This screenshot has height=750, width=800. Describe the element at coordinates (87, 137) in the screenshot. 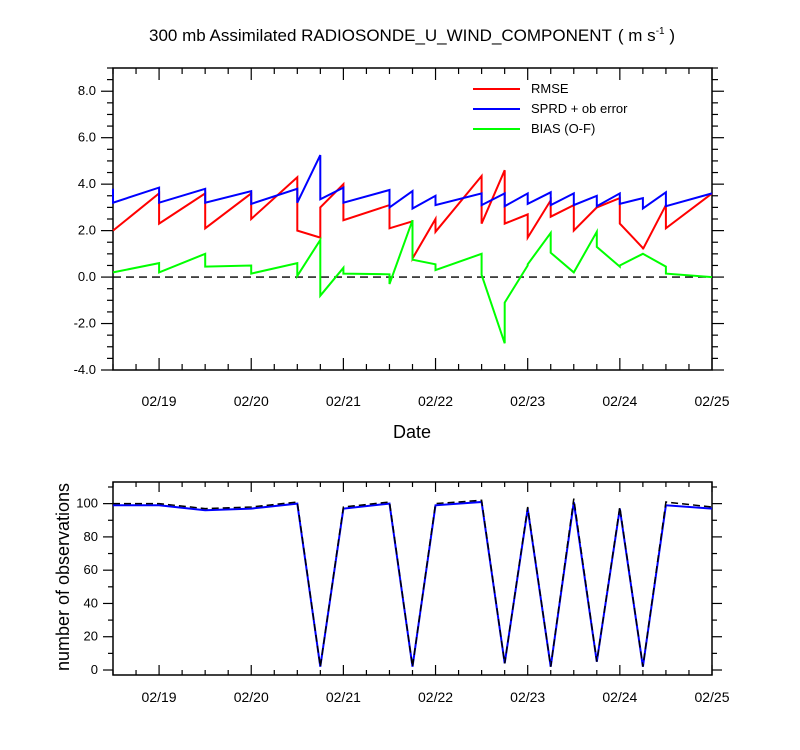

I see `y-tick-label: 6.0` at that location.